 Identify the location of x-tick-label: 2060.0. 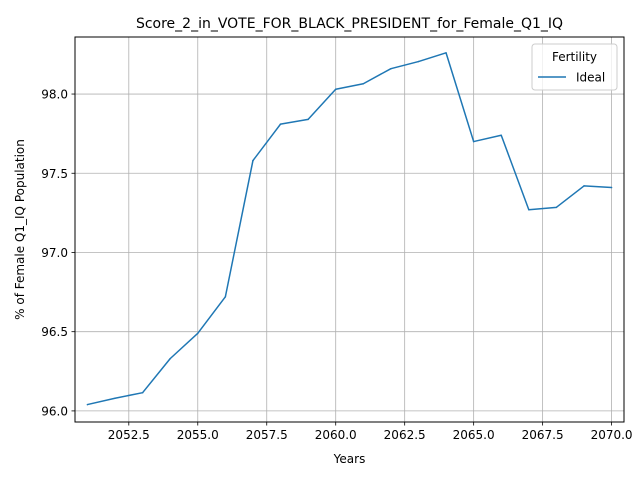
(336, 435).